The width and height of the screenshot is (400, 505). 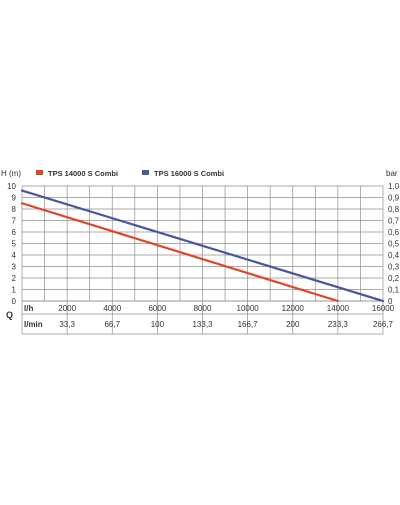 I want to click on x-tick-label-lh: 12000, so click(x=293, y=308).